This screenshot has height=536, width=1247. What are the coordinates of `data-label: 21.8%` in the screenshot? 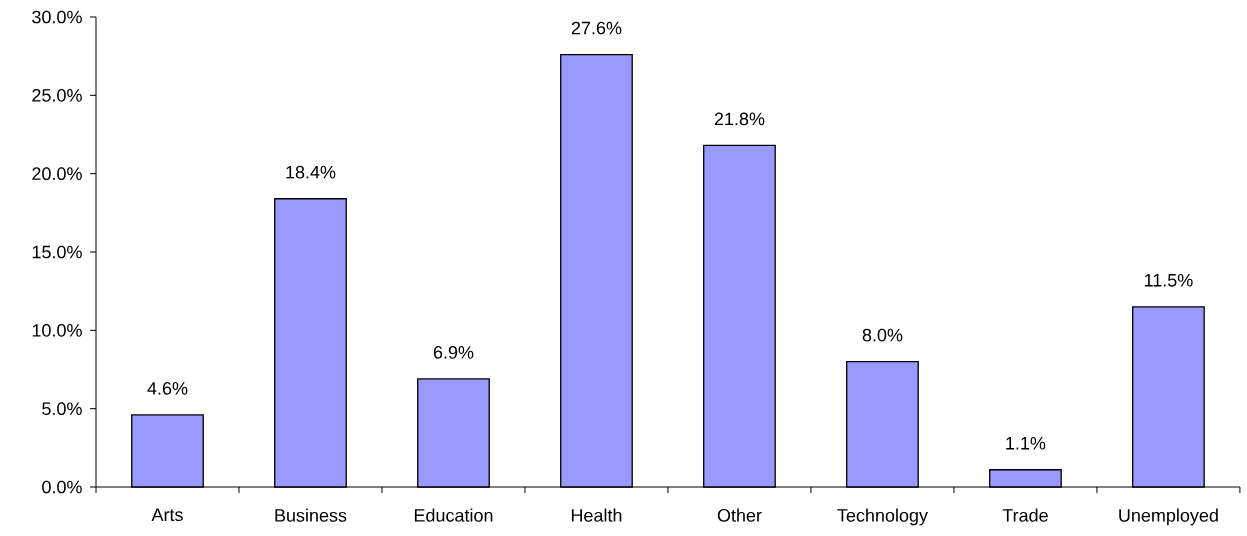 It's located at (739, 119).